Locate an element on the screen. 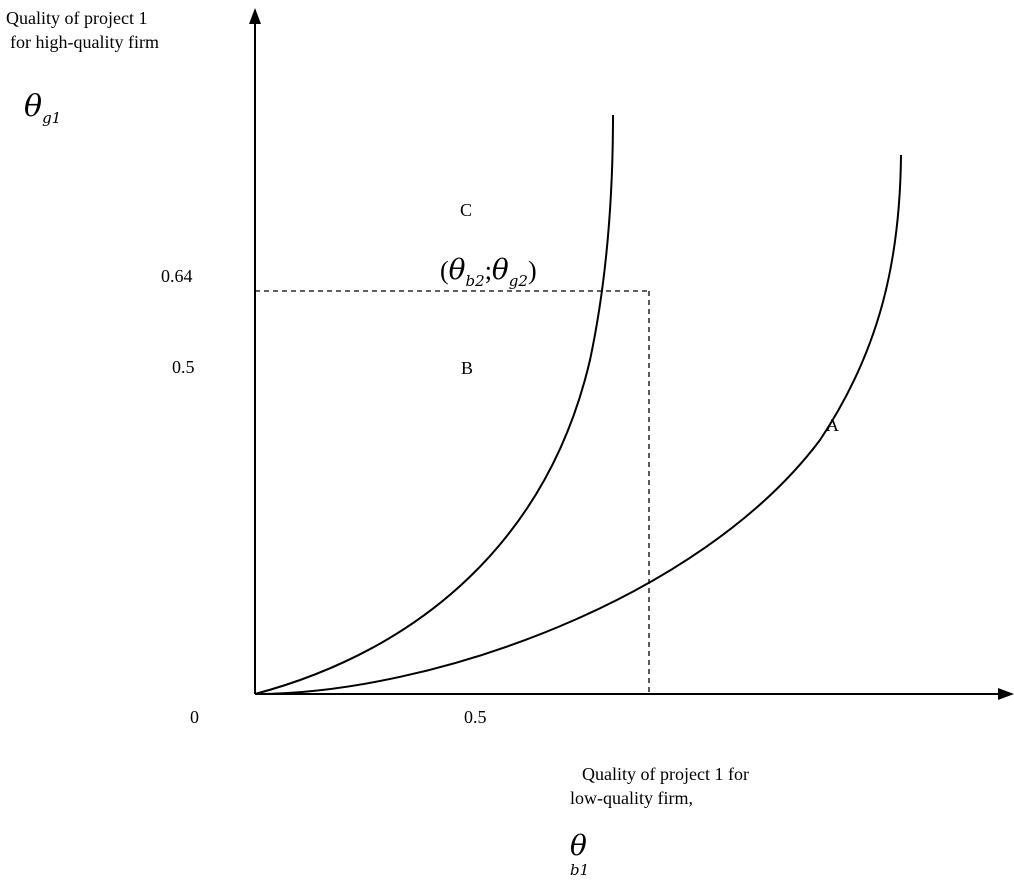  region-label-c: C is located at coordinates (466, 210).